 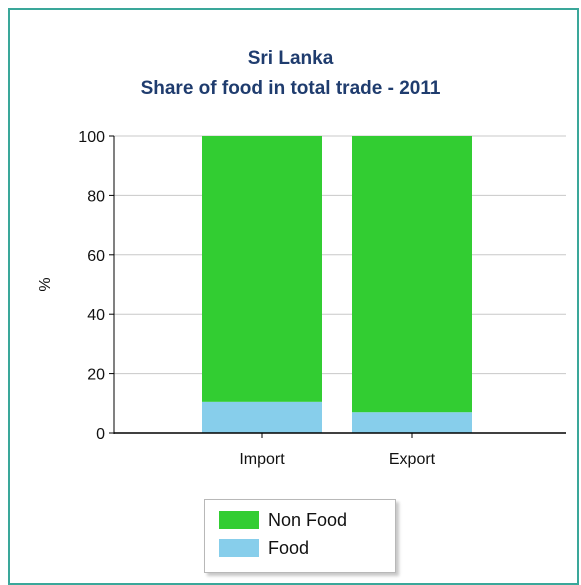 What do you see at coordinates (96, 196) in the screenshot?
I see `y-tick-label-80: 80` at bounding box center [96, 196].